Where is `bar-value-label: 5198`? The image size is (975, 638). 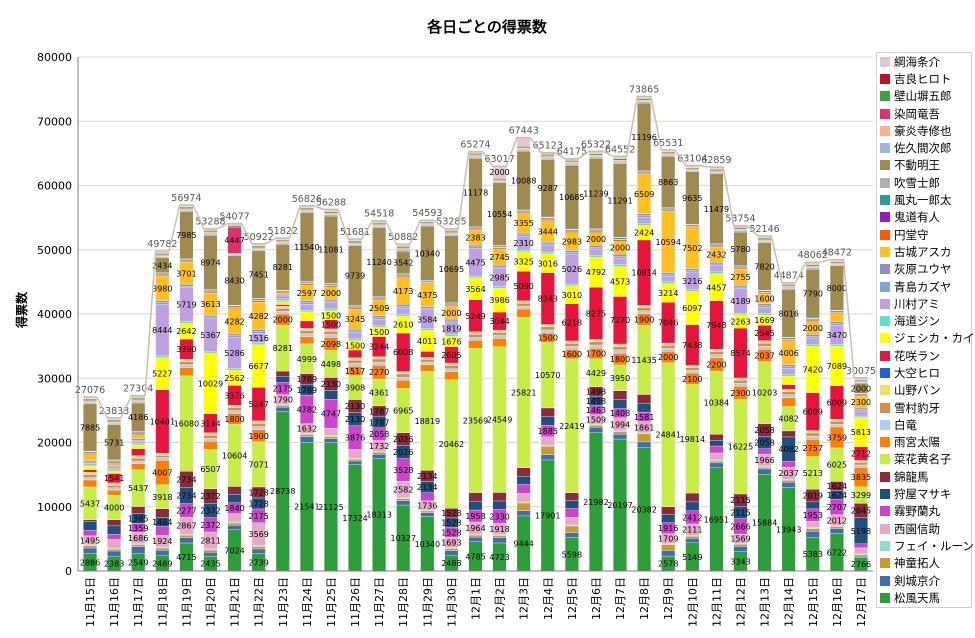 bar-value-label: 5198 is located at coordinates (861, 531).